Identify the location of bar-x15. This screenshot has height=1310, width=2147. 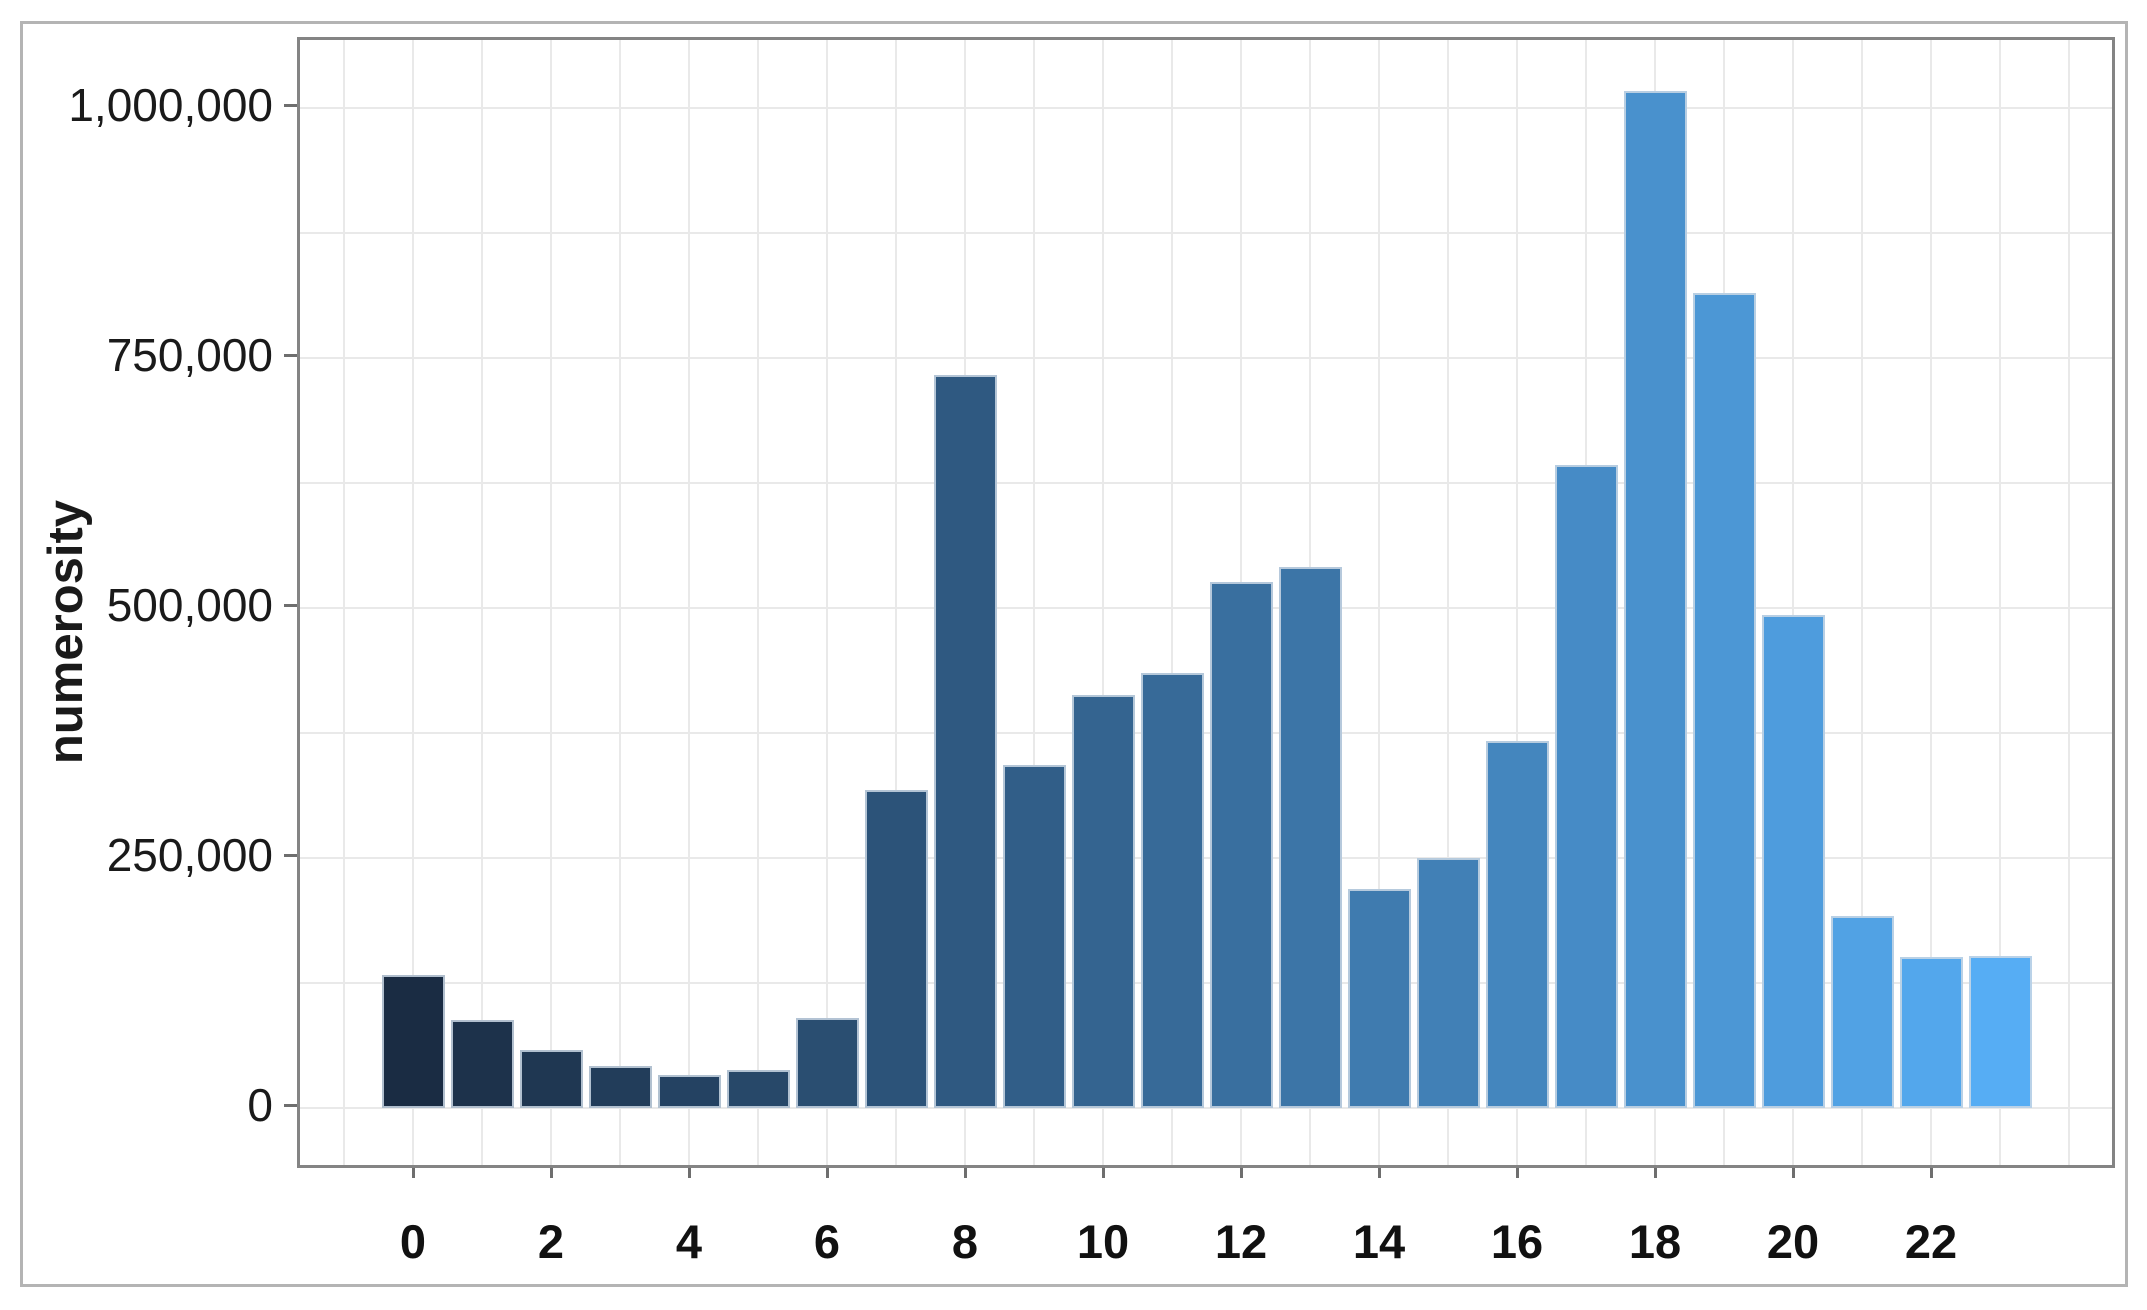
(1448, 983).